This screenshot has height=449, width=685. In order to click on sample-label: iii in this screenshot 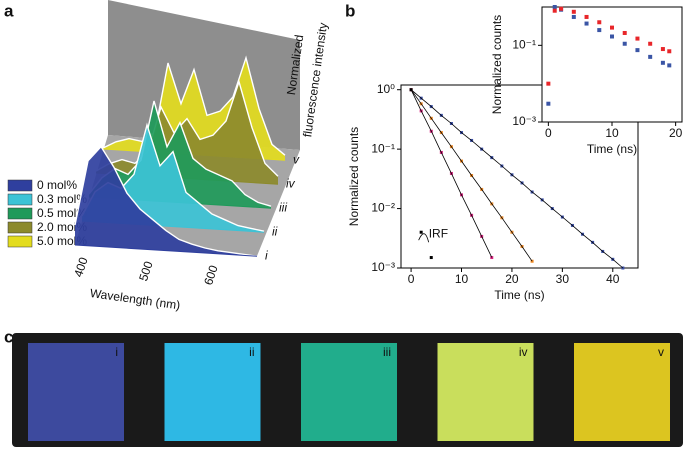, I will do `click(387, 352)`.